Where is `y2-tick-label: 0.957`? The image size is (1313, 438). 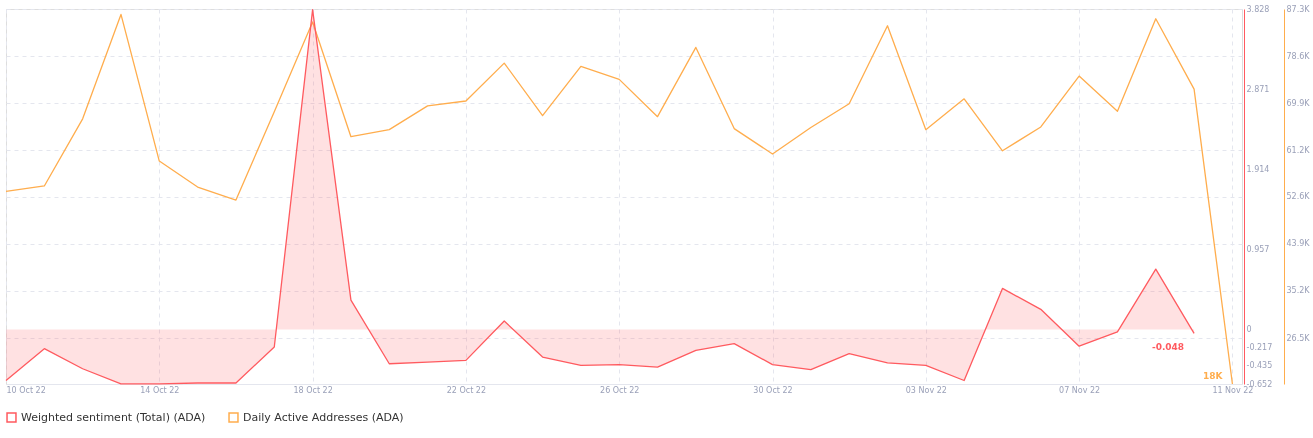 y2-tick-label: 0.957 is located at coordinates (1258, 249).